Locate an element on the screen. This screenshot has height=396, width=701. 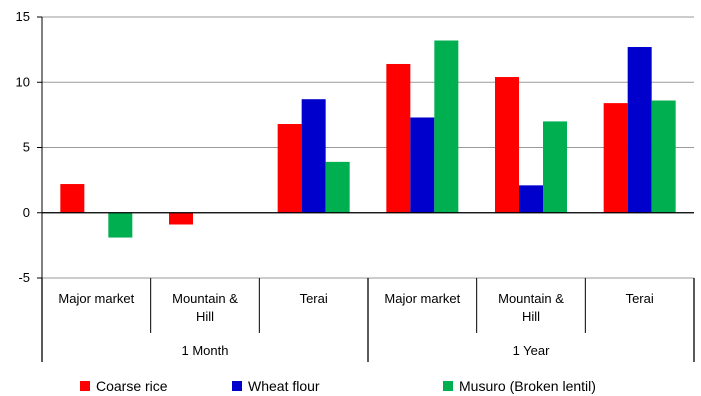
y-tick-label: 0 is located at coordinates (26, 212).